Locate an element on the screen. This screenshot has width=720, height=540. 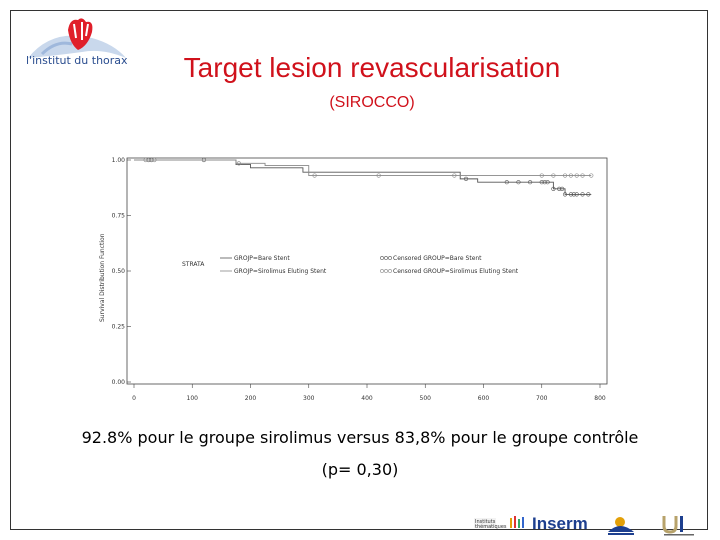
legend-censor-symbol-bare is located at coordinates (386, 258).